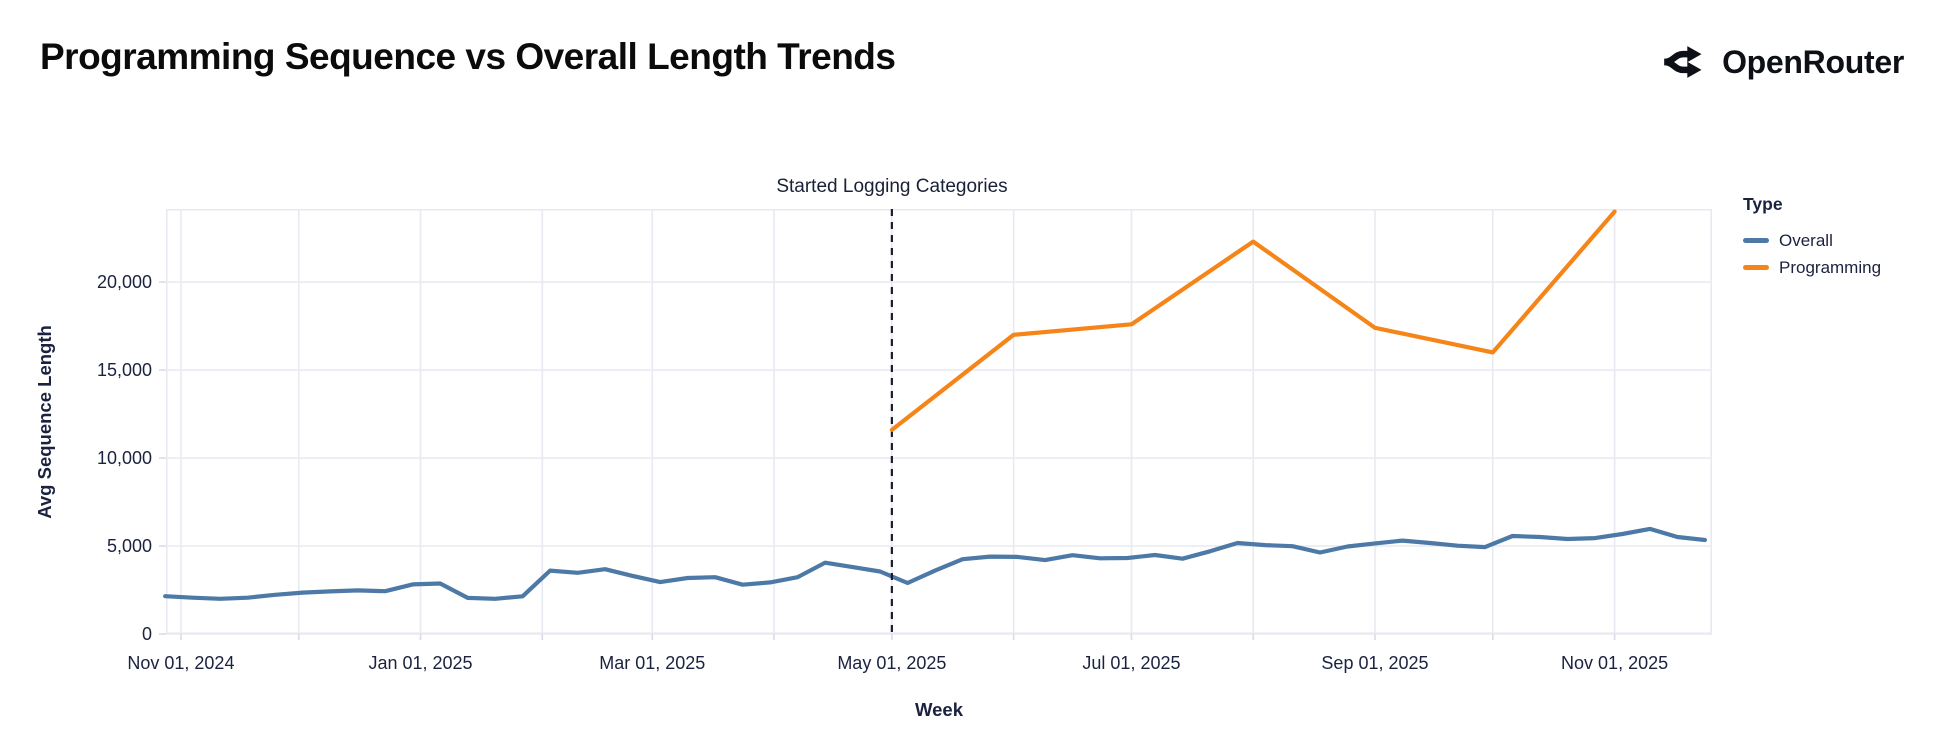 The width and height of the screenshot is (1938, 734). Describe the element at coordinates (1756, 240) in the screenshot. I see `legend-swatch-overall` at that location.